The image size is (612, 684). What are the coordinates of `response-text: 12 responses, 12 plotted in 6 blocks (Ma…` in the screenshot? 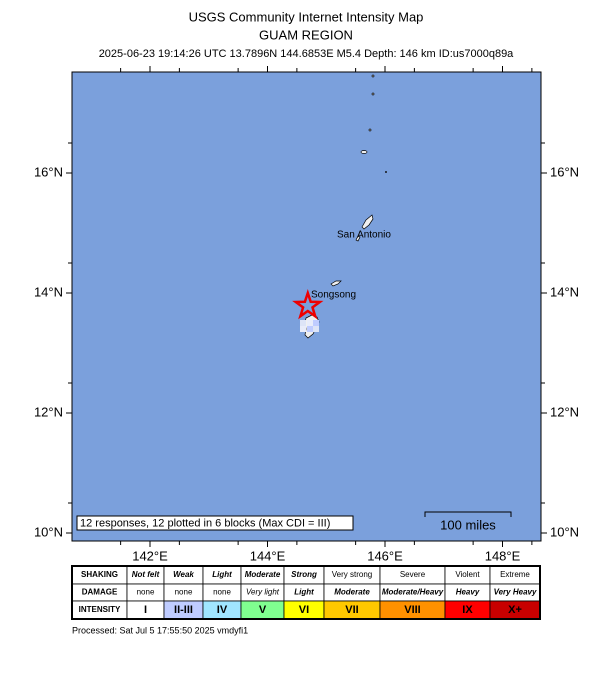 It's located at (205, 523).